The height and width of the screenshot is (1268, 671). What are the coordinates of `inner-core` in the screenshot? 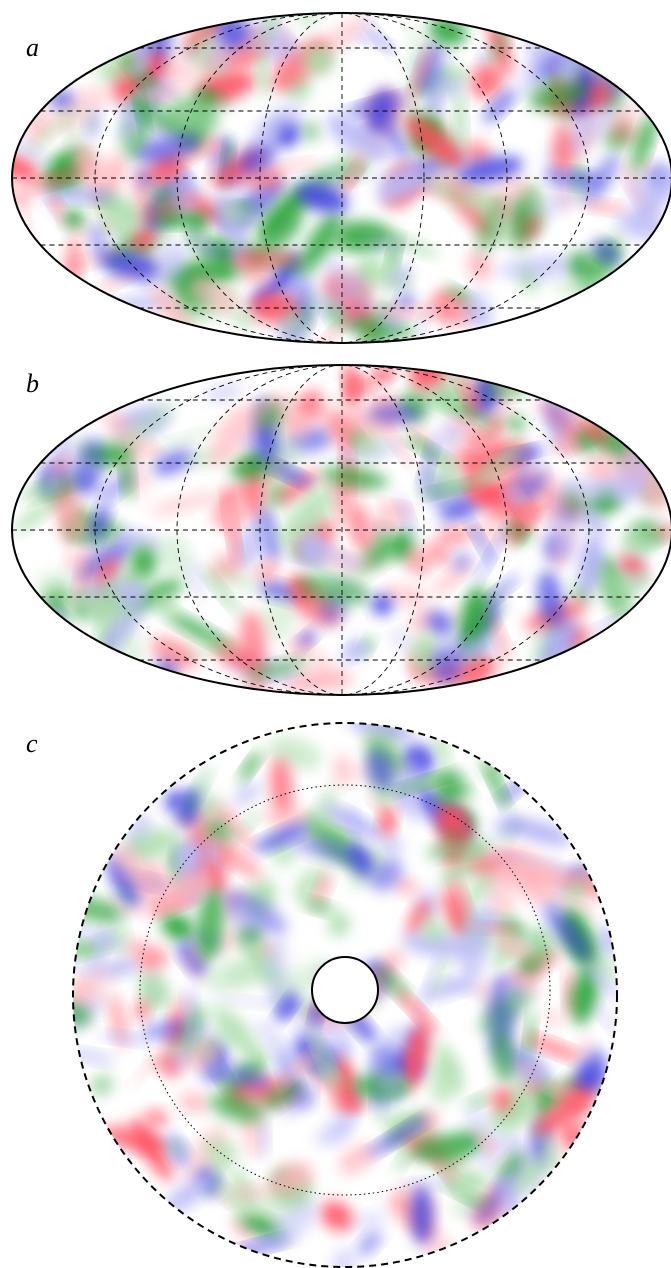 It's located at (345, 990).